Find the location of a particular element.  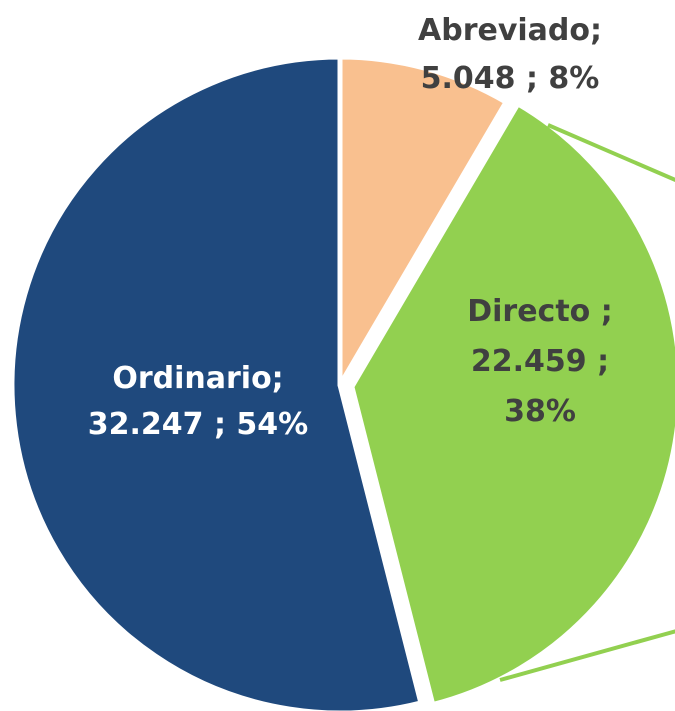

pie-slice is located at coordinates (423, 221).